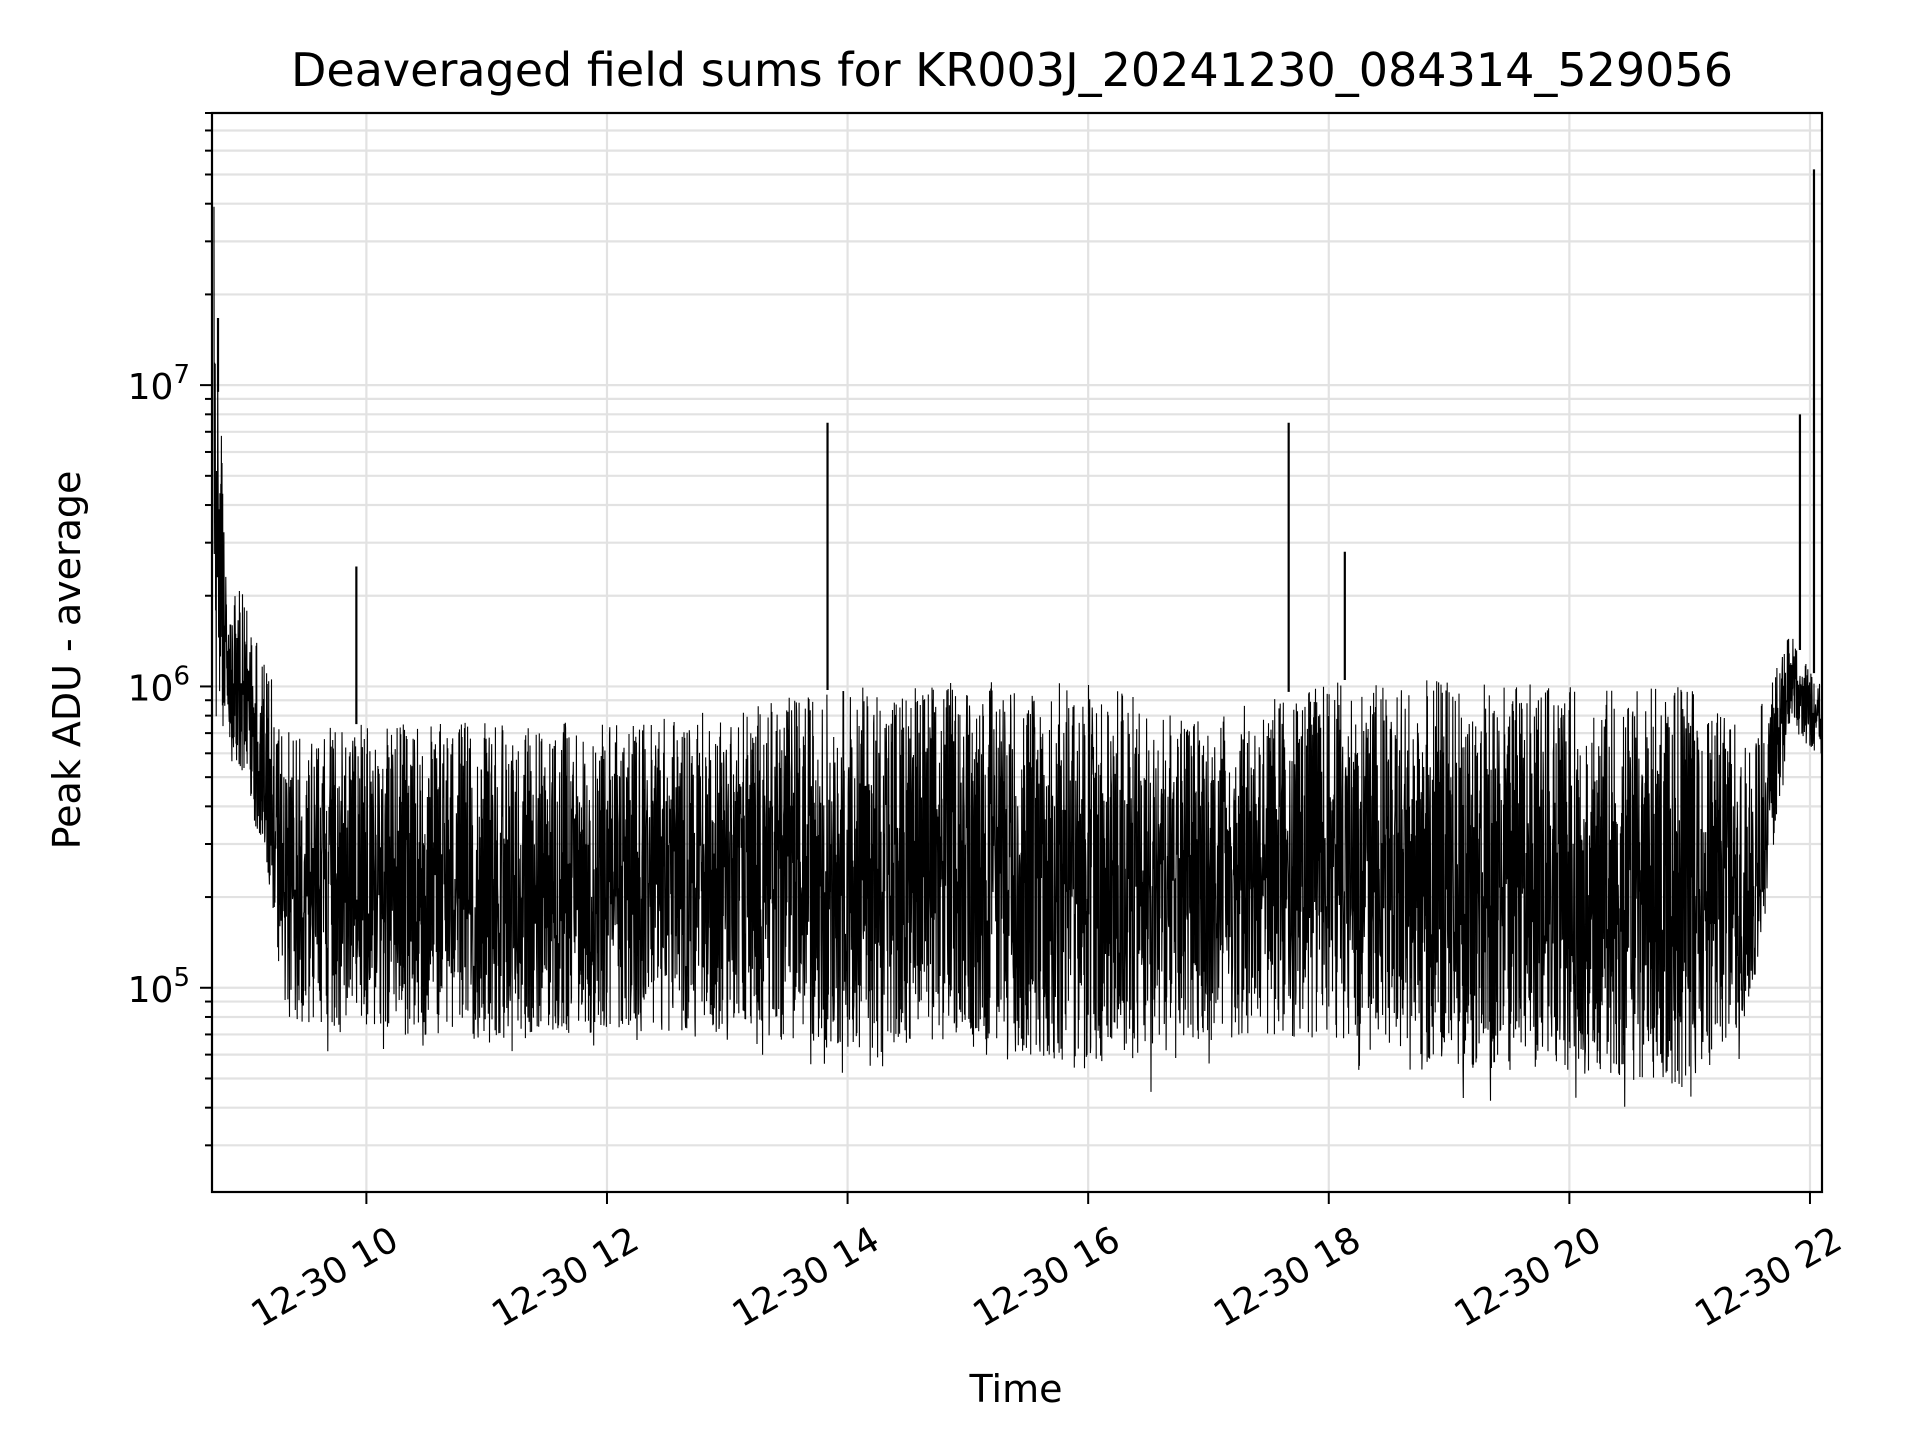 This screenshot has width=1920, height=1440. What do you see at coordinates (159, 685) in the screenshot?
I see `y-tick-label: 10⁶` at bounding box center [159, 685].